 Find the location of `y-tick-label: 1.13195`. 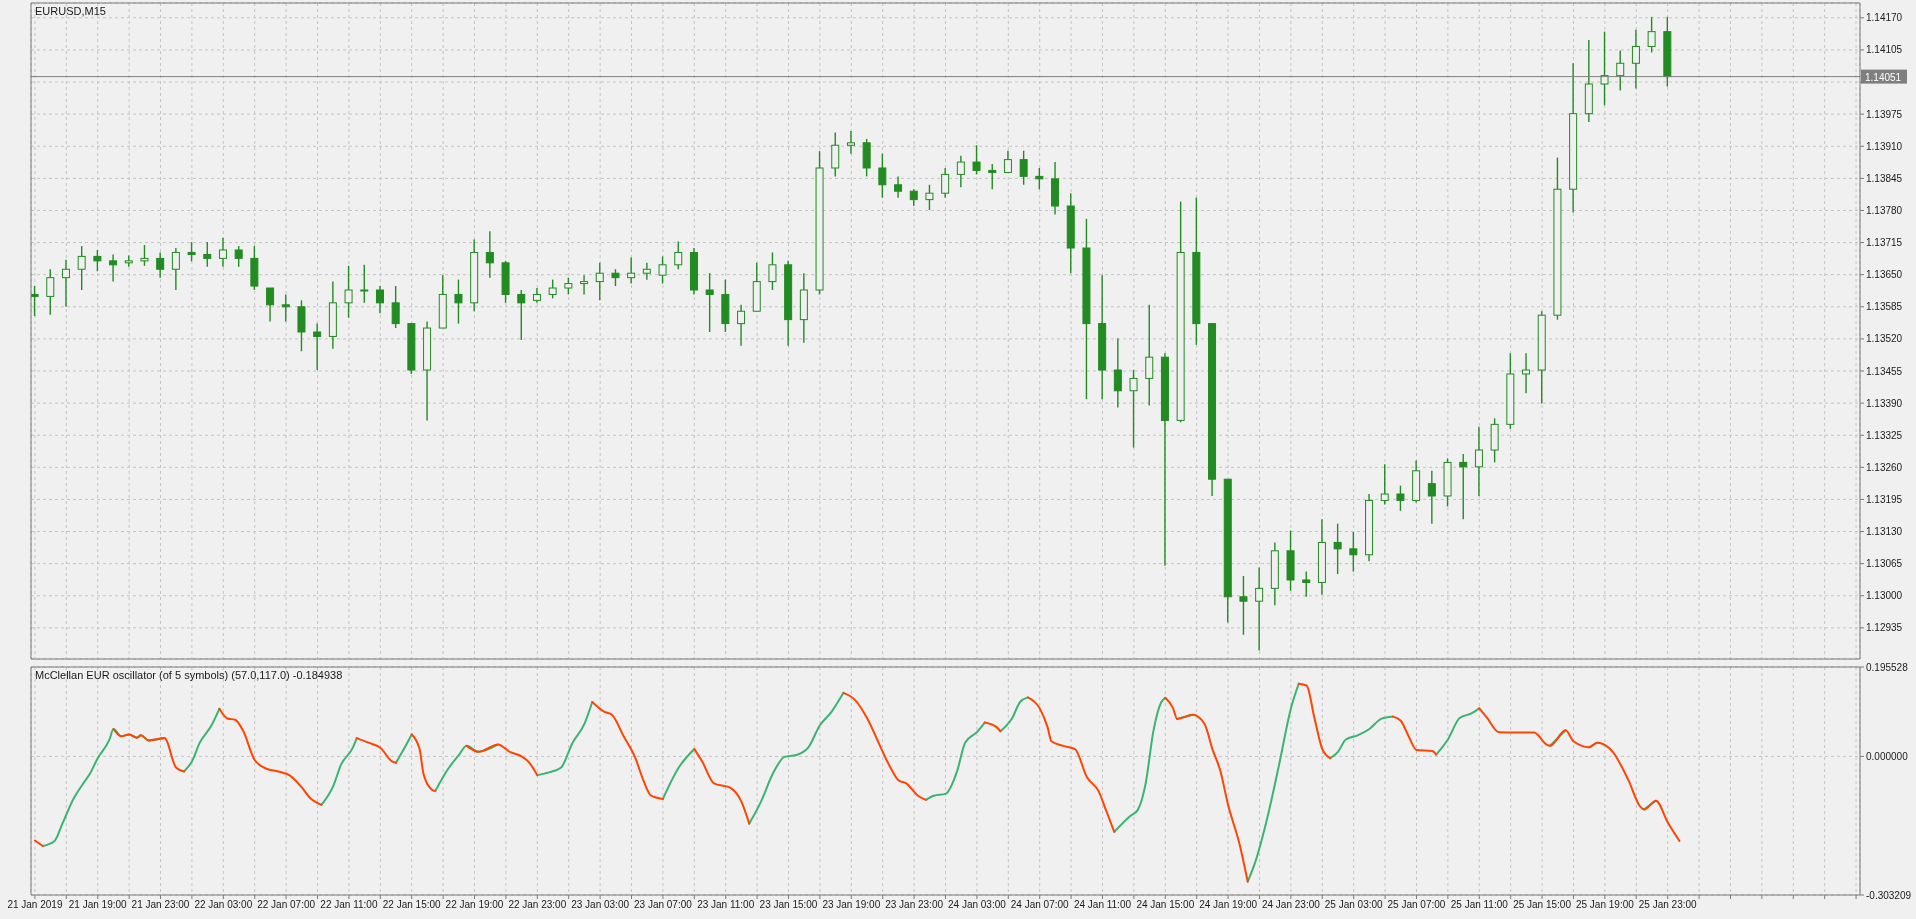

y-tick-label: 1.13195 is located at coordinates (1884, 499).